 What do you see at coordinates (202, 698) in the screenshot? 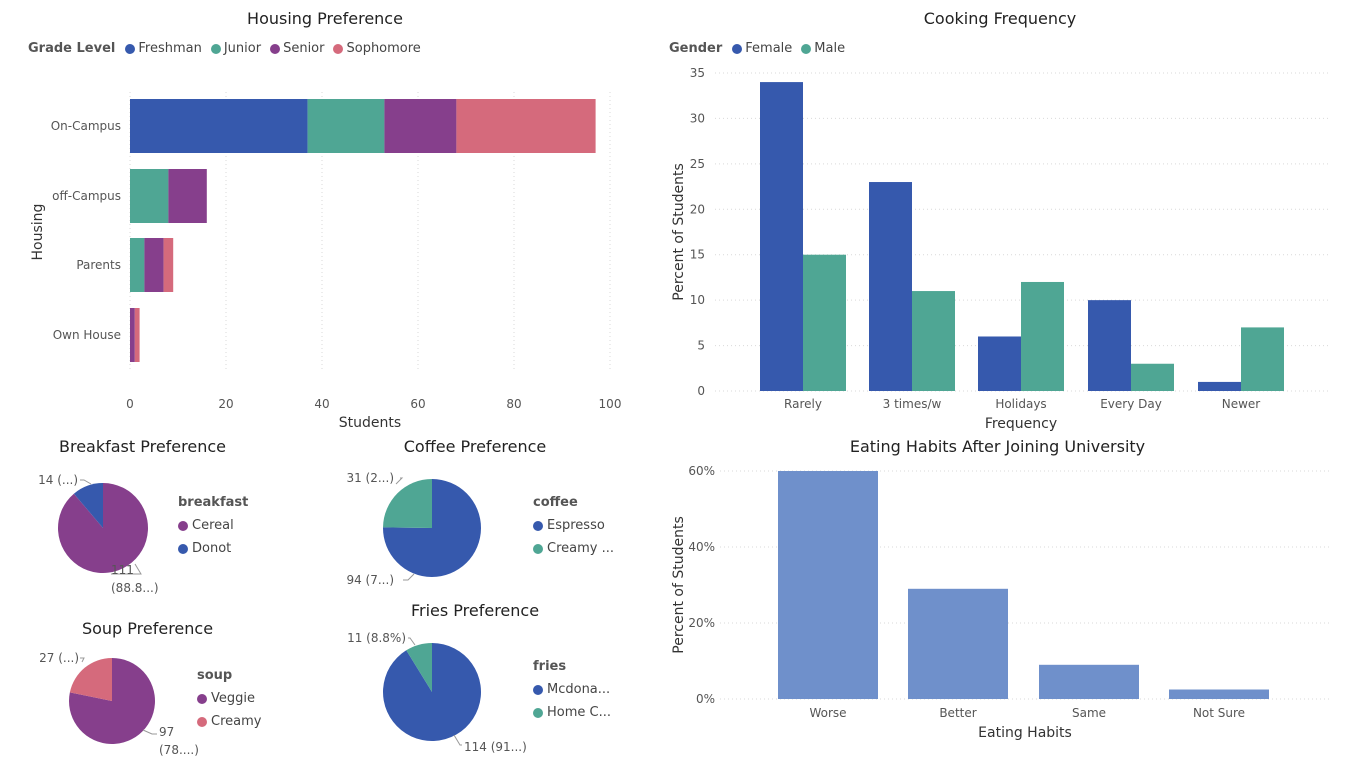
I see `legend-swatch-veggie` at bounding box center [202, 698].